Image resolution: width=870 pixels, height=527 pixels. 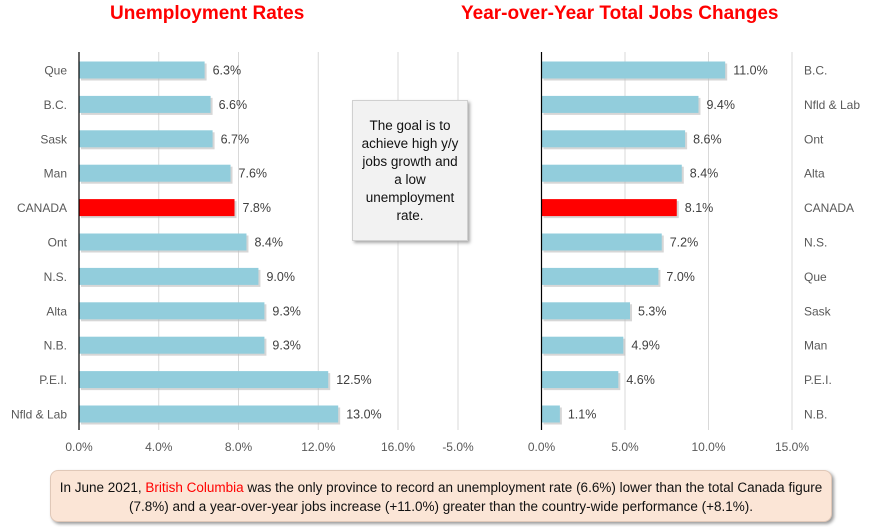 What do you see at coordinates (625, 447) in the screenshot?
I see `x-tick-label: 5.0%` at bounding box center [625, 447].